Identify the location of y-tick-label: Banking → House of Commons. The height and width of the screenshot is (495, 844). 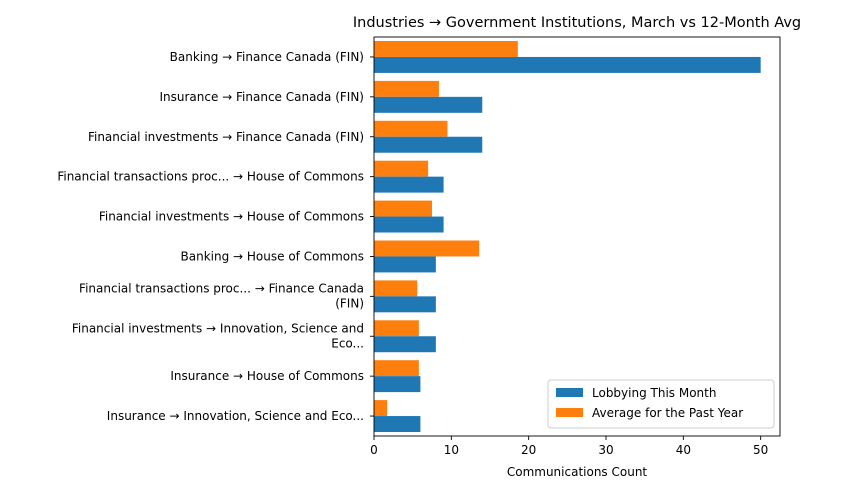
(272, 256).